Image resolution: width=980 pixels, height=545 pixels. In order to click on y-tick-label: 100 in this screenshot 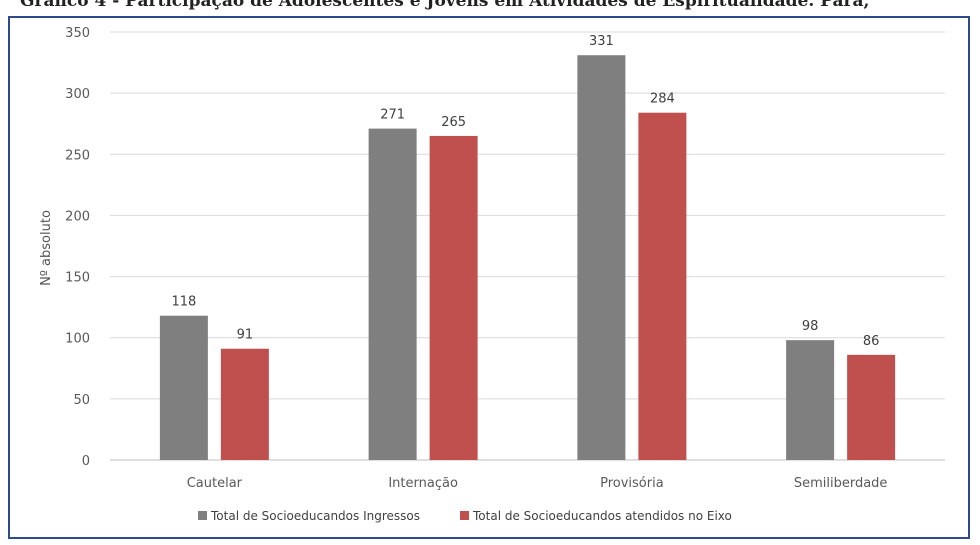, I will do `click(77, 339)`.